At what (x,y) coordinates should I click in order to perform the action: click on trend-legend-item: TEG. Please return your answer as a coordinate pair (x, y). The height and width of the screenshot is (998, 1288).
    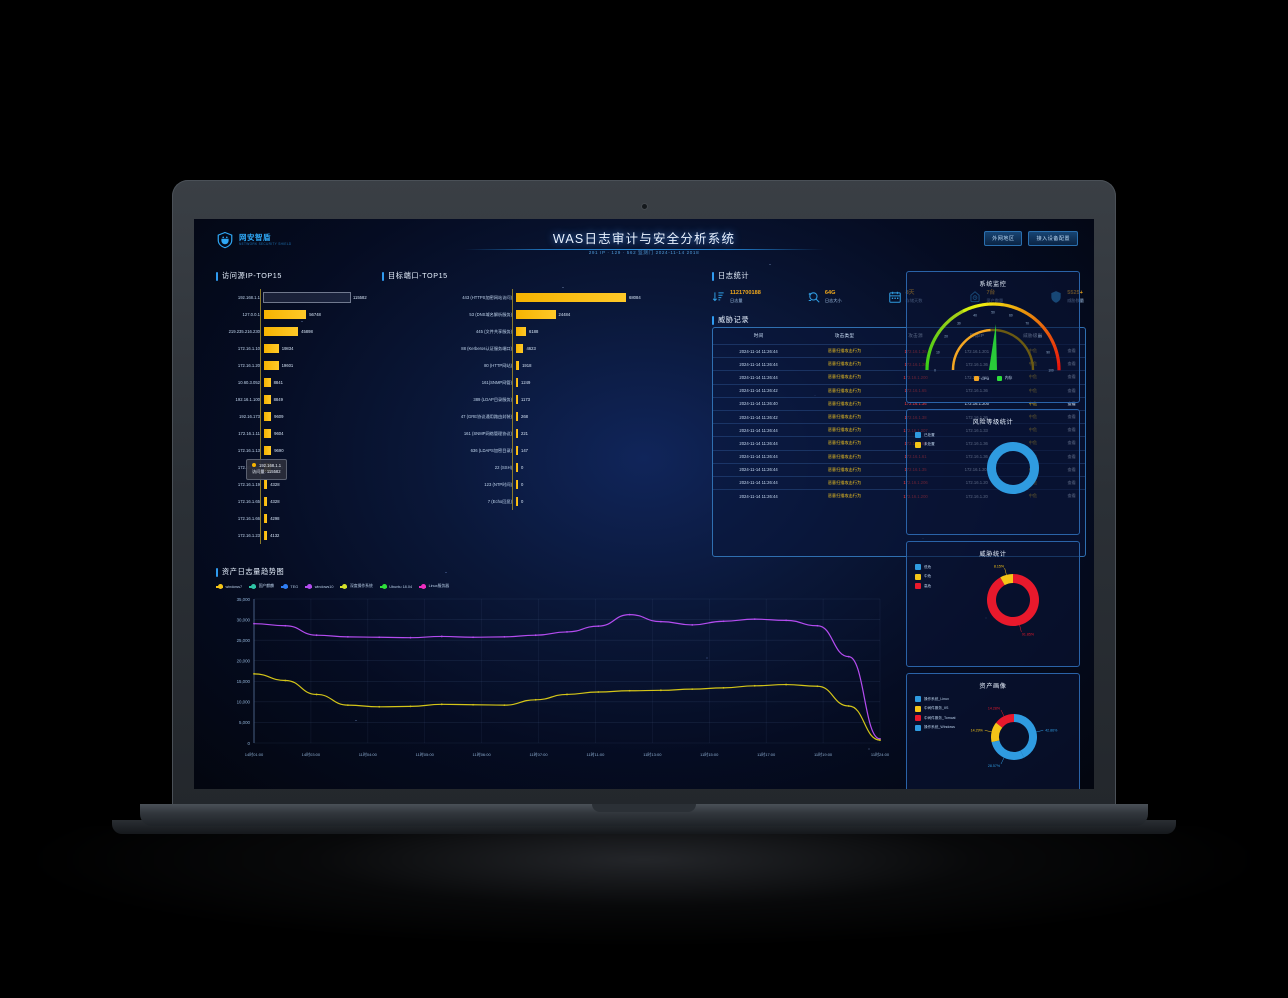
    Looking at the image, I should click on (289, 586).